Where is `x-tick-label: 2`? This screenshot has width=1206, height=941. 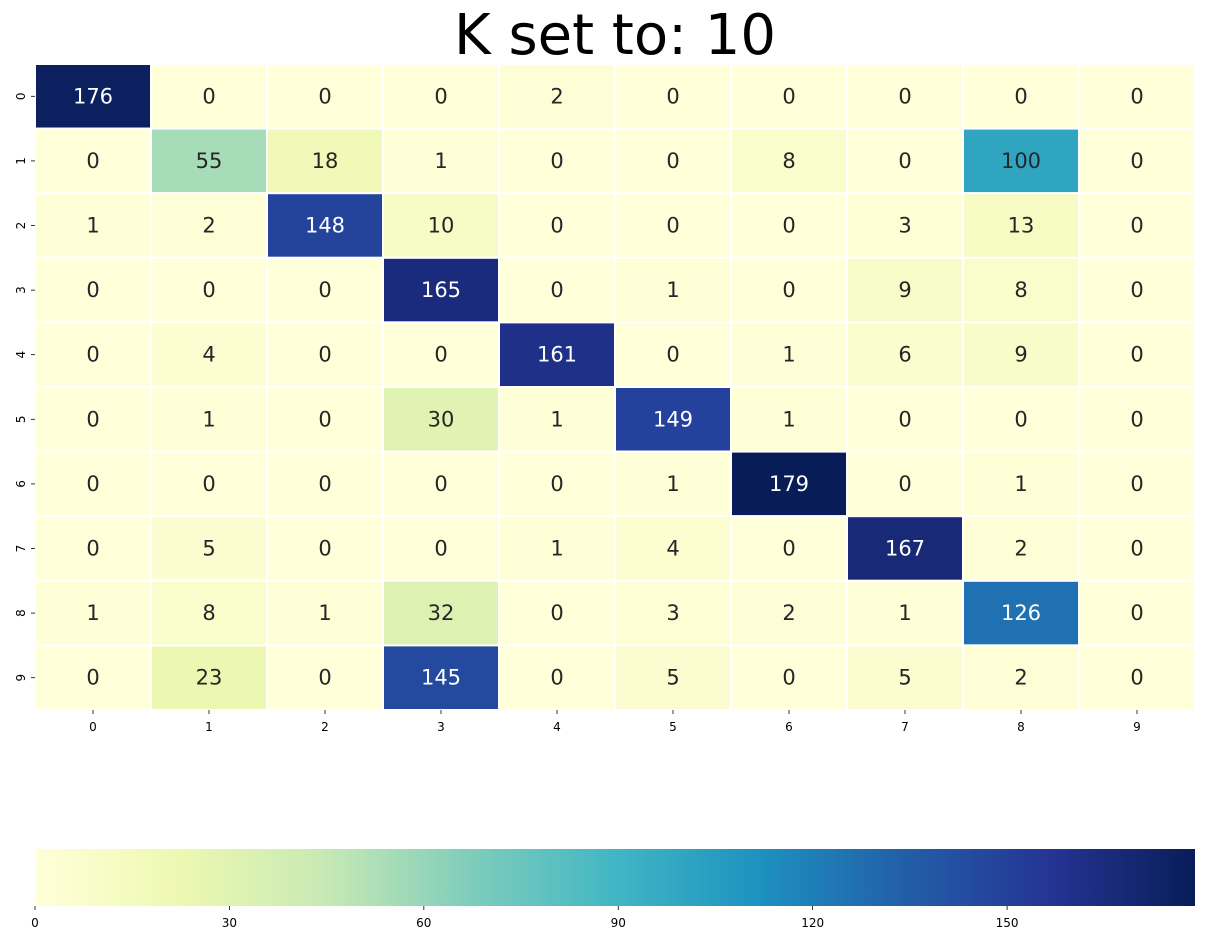
x-tick-label: 2 is located at coordinates (325, 727).